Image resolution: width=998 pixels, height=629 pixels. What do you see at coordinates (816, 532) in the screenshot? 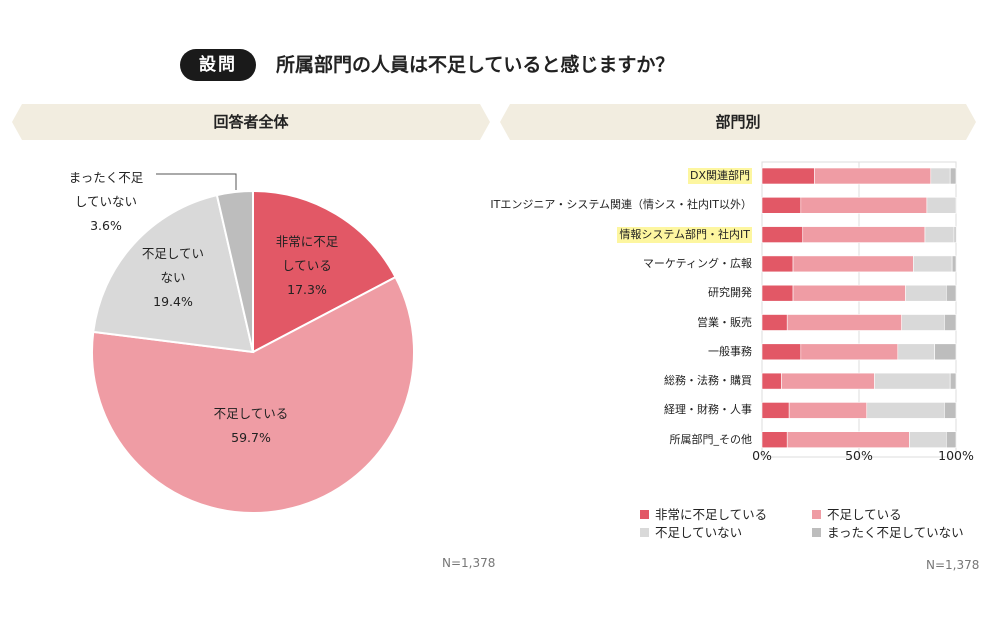
I see `legend-swatch-not-at-all` at bounding box center [816, 532].